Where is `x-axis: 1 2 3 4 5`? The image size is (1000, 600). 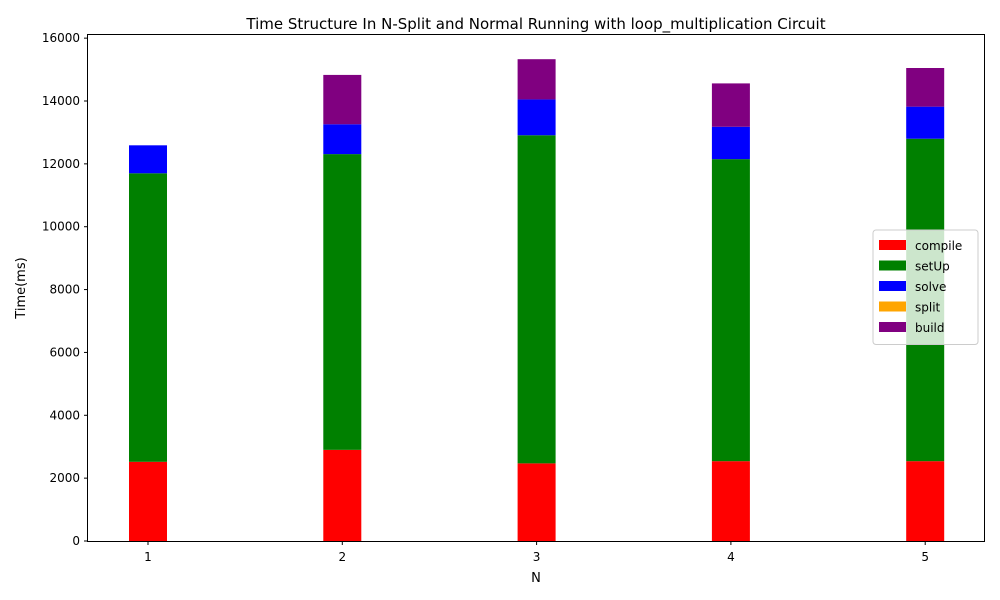
x-axis: 1 2 3 4 5 is located at coordinates (536, 552).